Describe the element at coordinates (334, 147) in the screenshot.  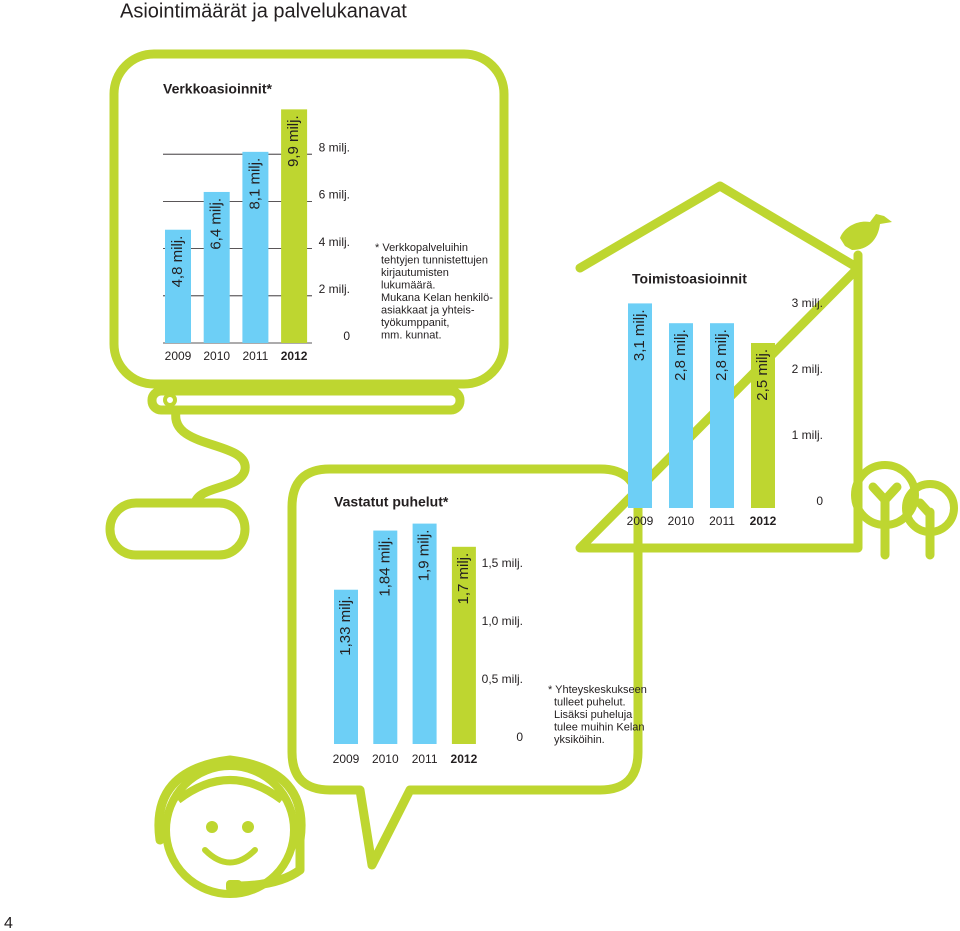
I see `y-tick-label: 8 milj.` at that location.